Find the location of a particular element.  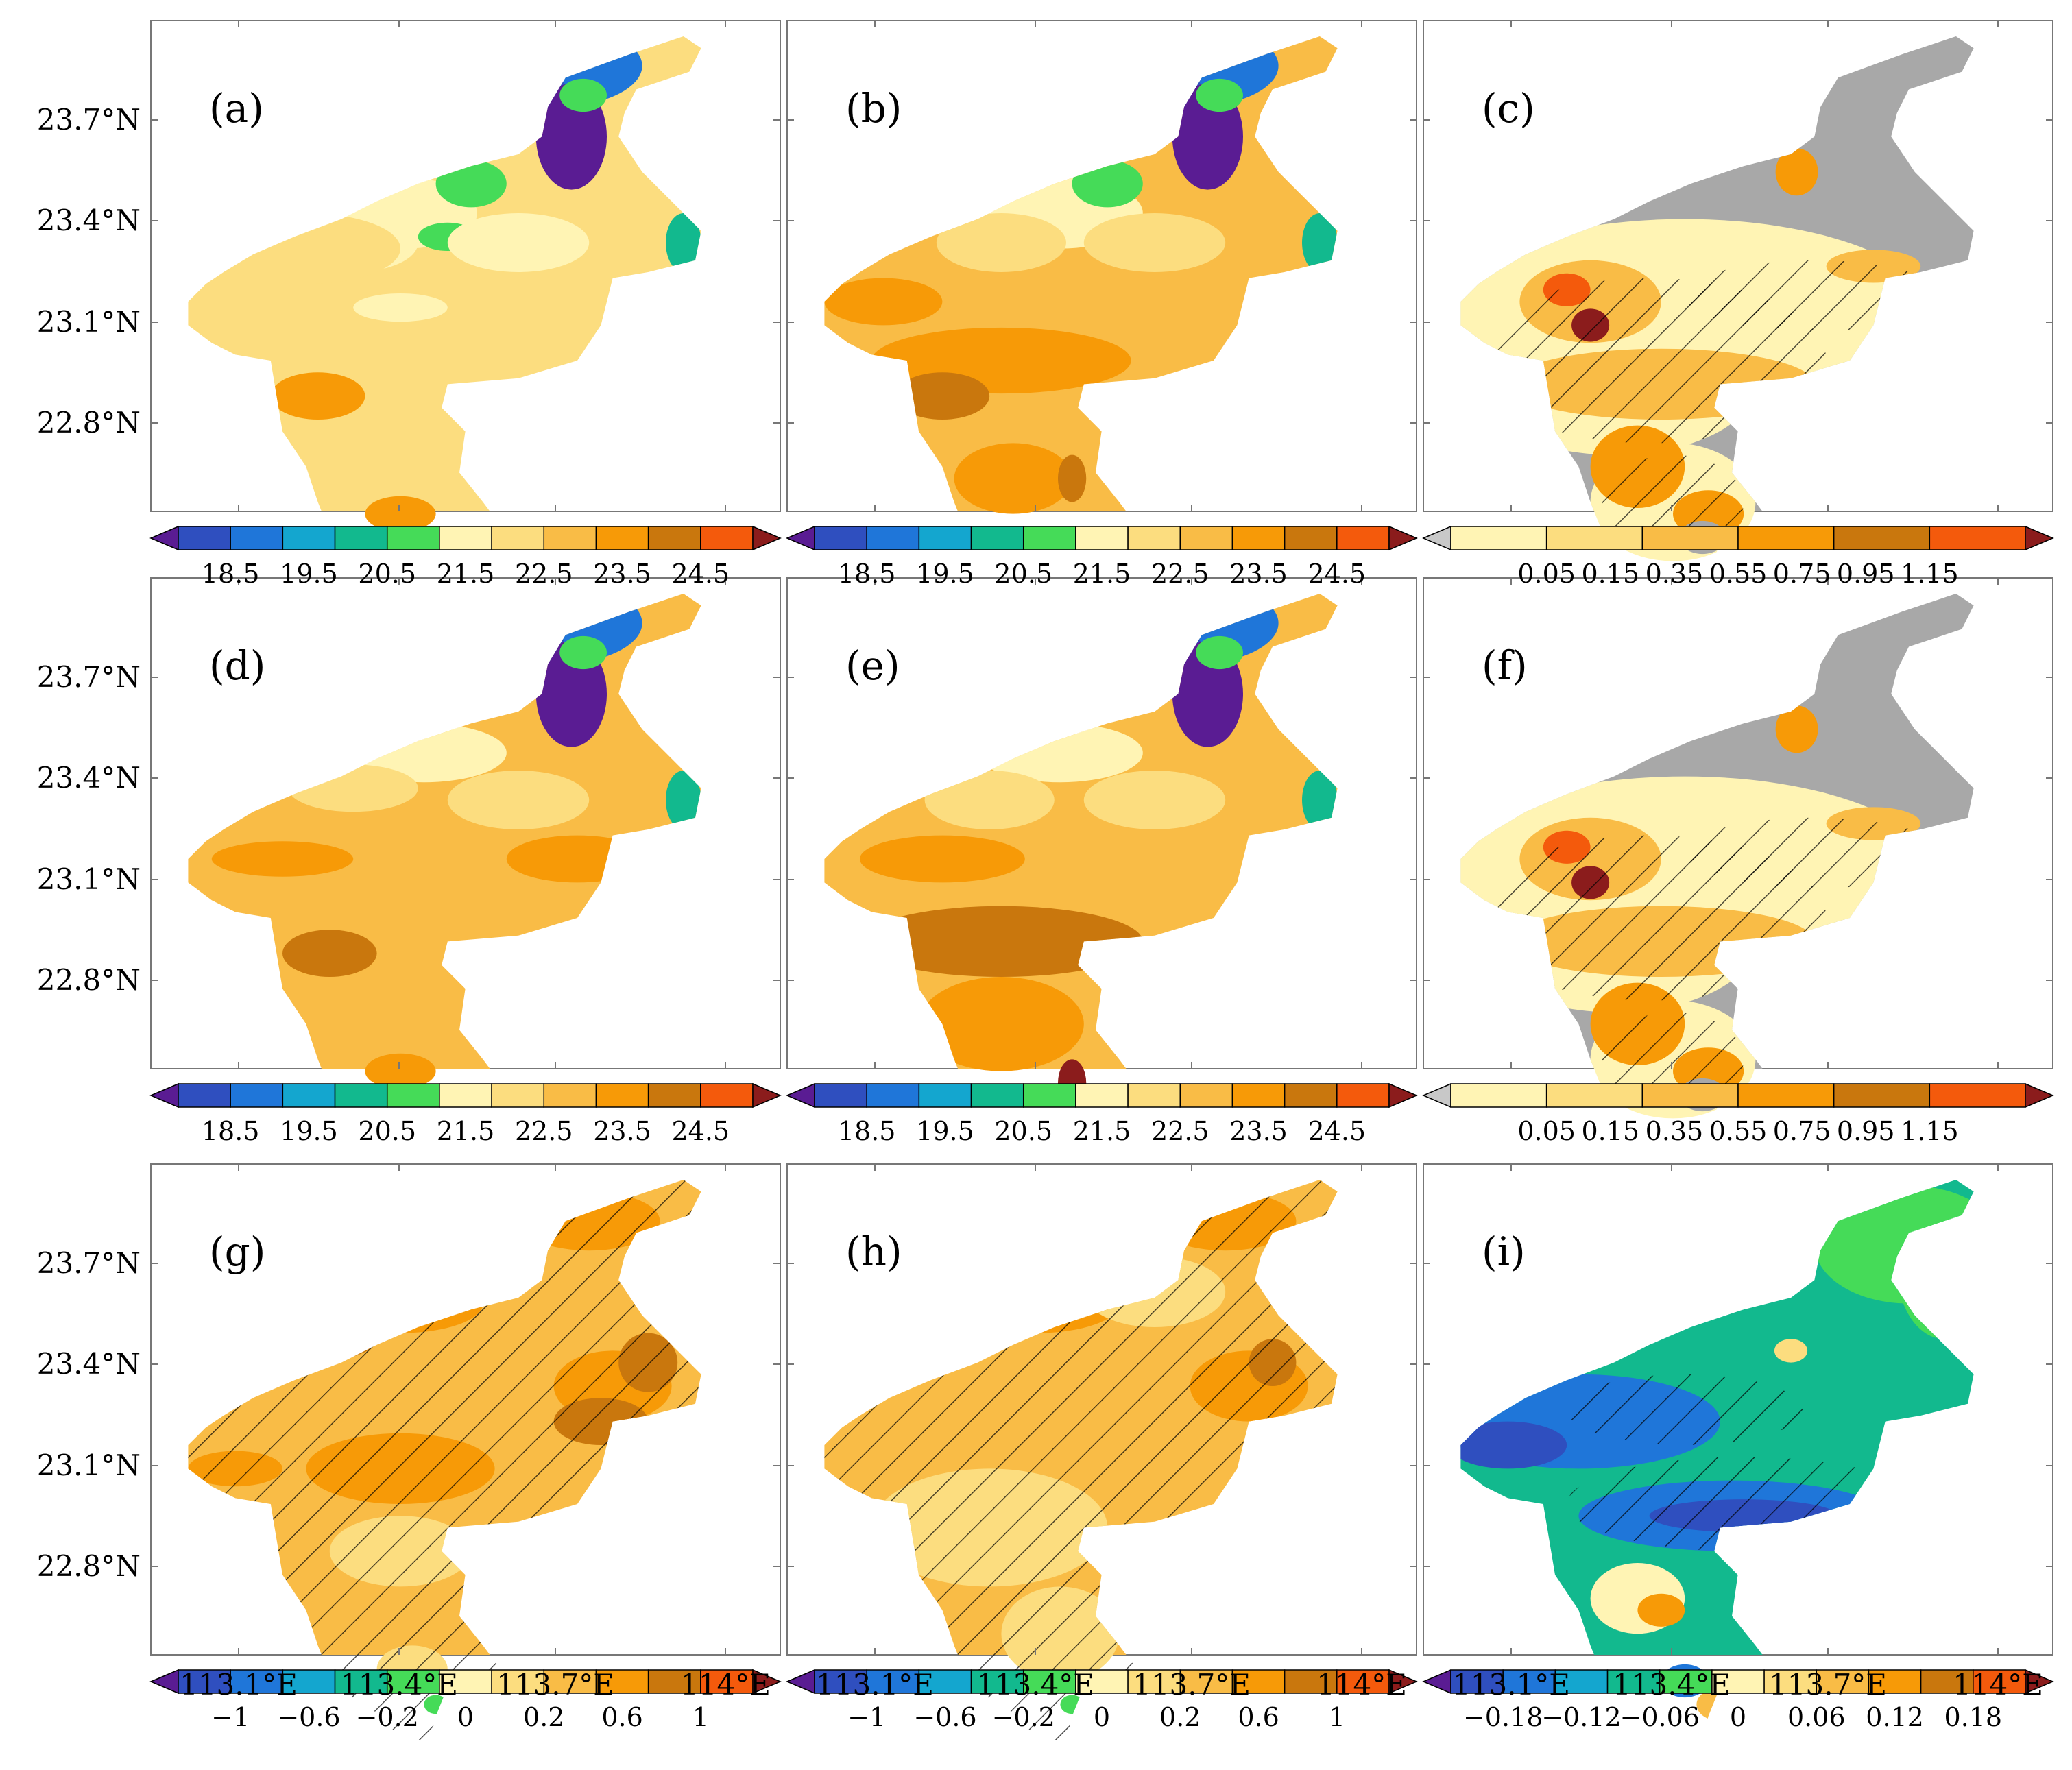

latitude-label: 22.8°N is located at coordinates (89, 980).